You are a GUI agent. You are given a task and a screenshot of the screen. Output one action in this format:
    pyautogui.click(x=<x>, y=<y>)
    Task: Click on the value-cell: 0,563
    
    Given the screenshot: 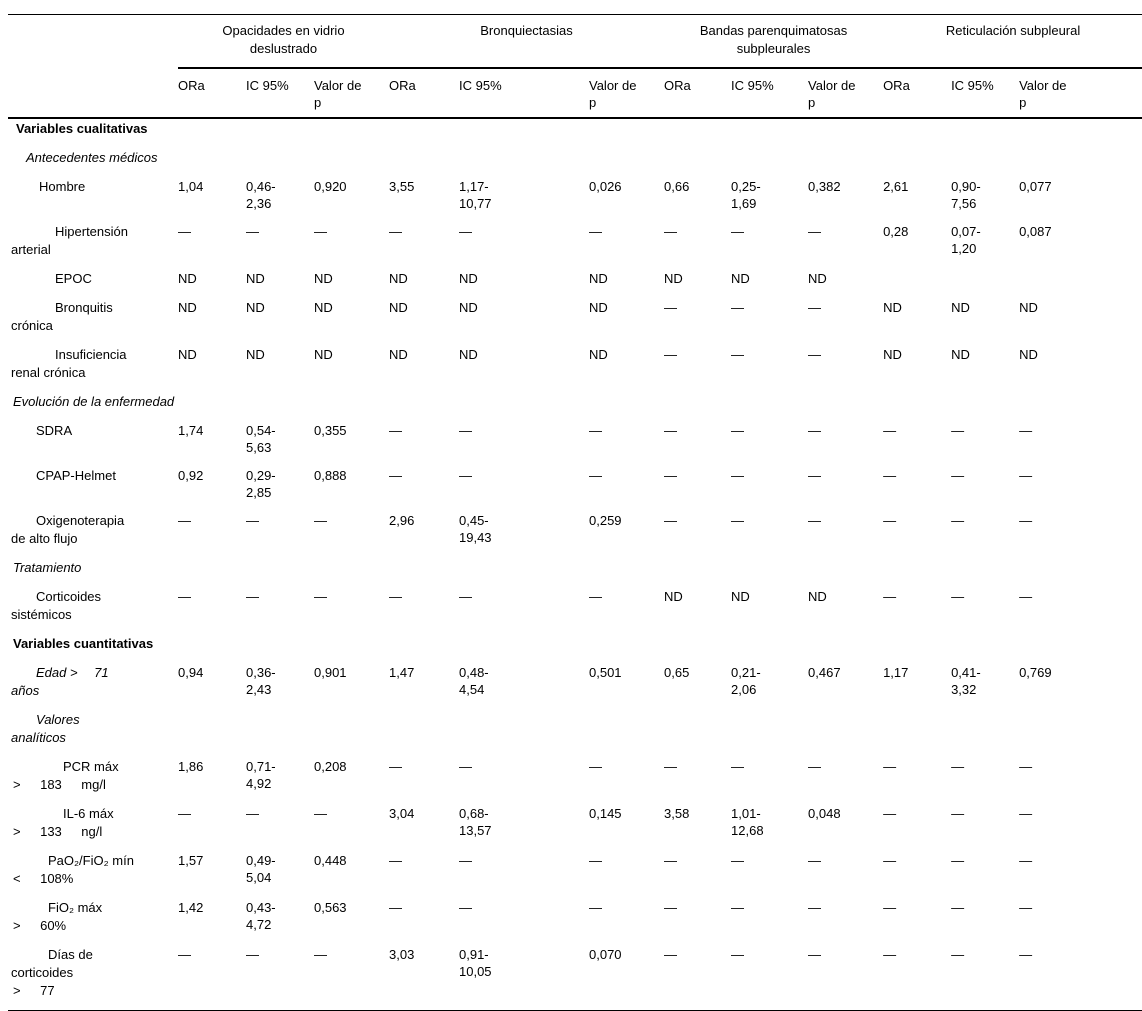 What is the action you would take?
    pyautogui.click(x=330, y=907)
    